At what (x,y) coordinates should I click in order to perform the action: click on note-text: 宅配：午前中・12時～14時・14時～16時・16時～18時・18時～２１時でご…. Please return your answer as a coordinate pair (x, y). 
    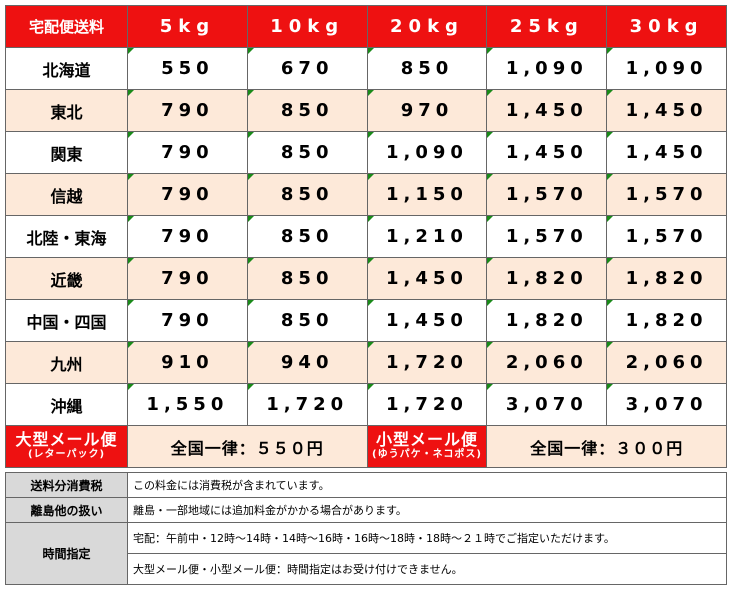
    Looking at the image, I should click on (427, 538).